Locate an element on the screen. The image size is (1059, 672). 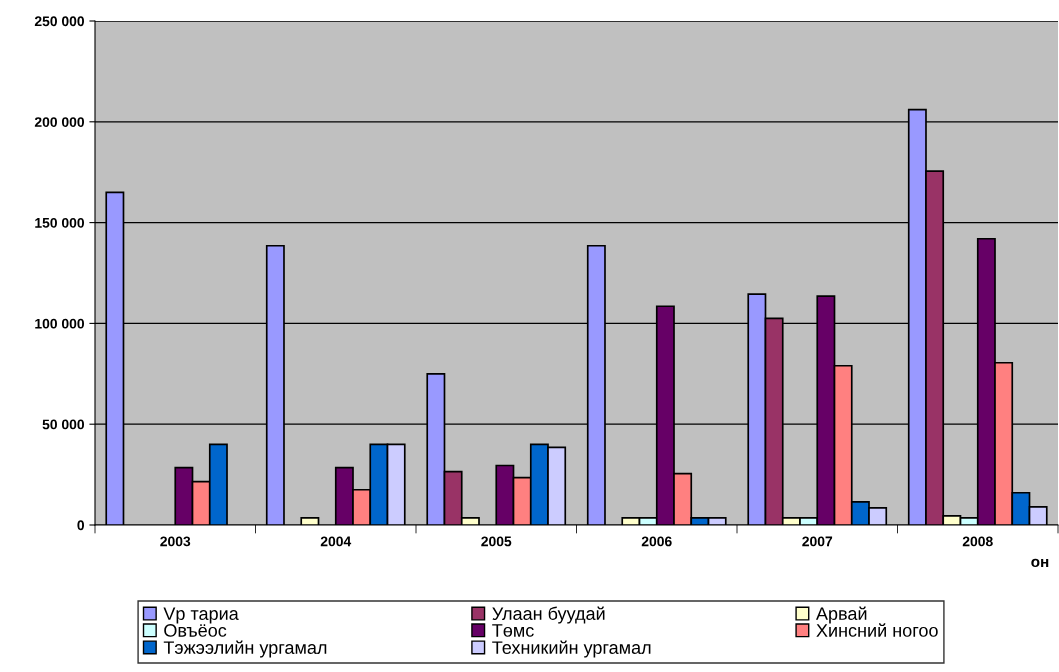
legend-label: Хинсний ногоо is located at coordinates (877, 630).